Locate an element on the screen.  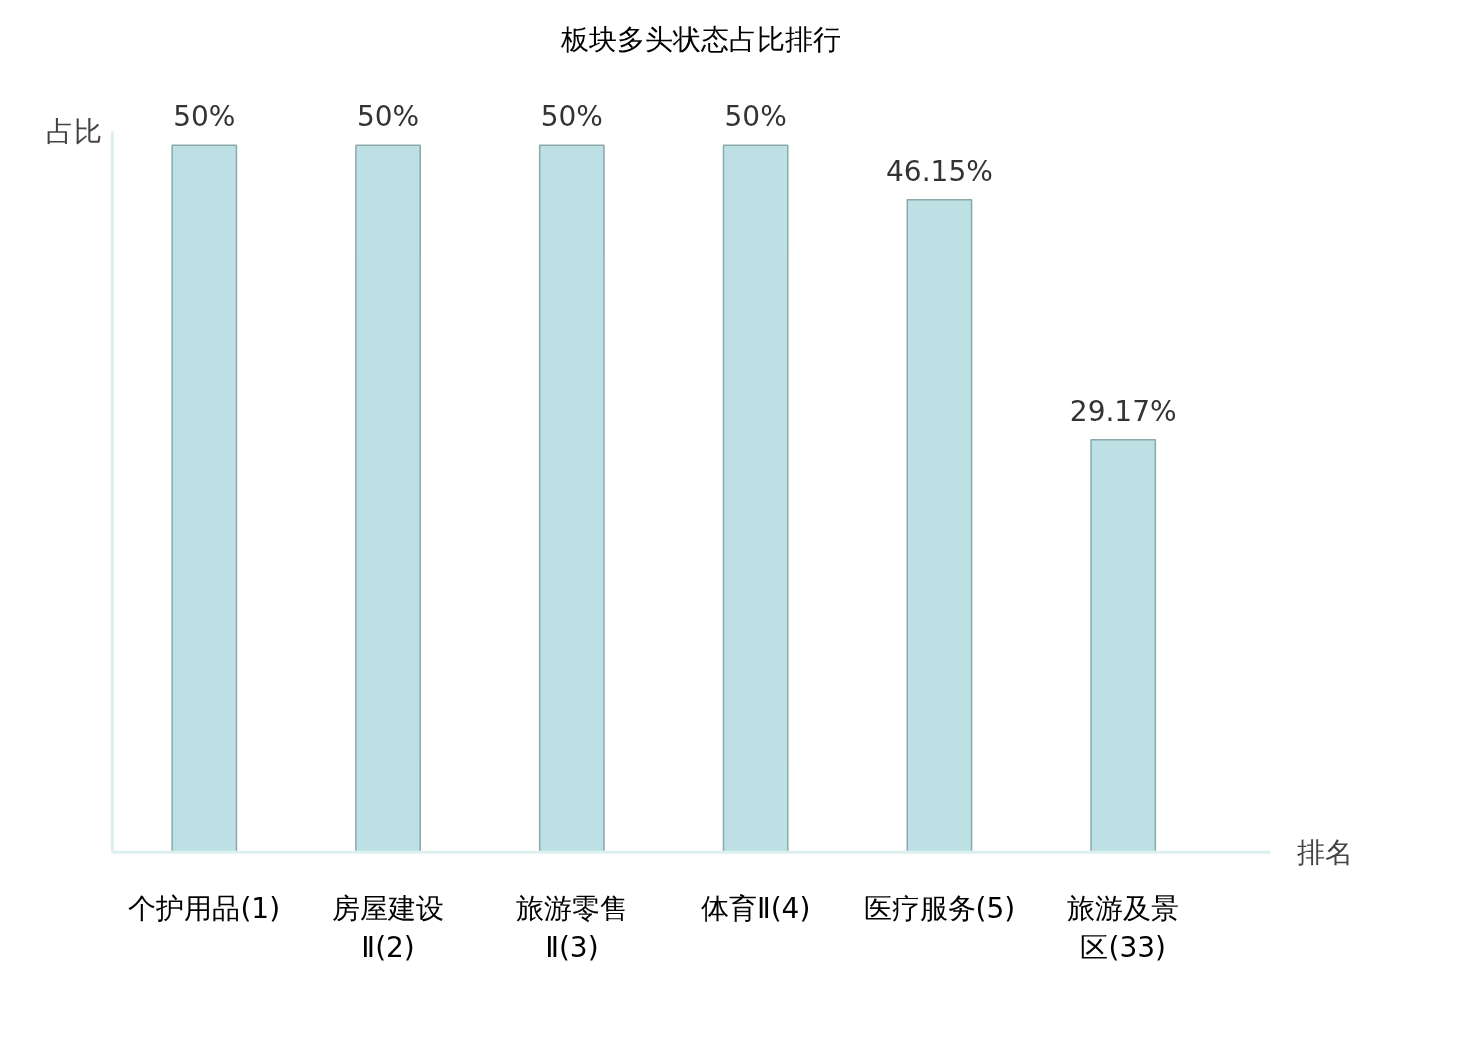
x-tick-label: 房屋建设Ⅱ(2) is located at coordinates (388, 928).